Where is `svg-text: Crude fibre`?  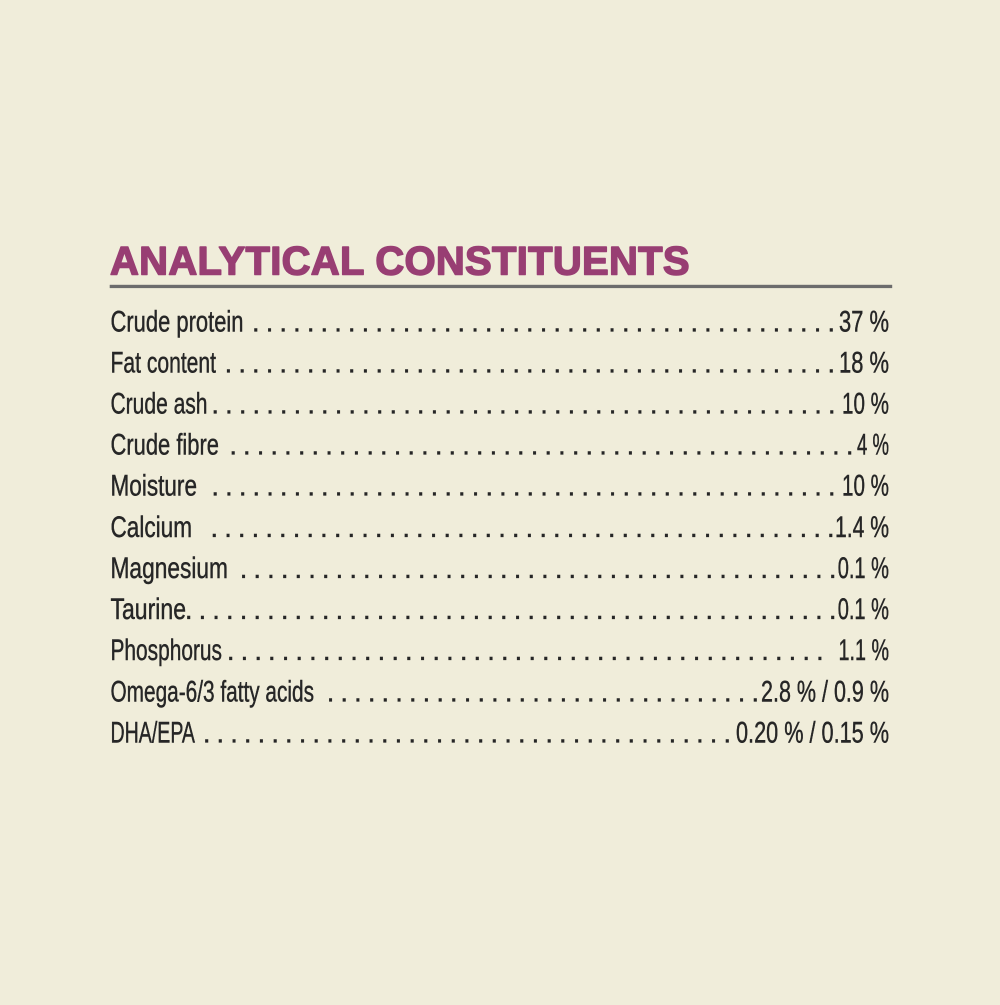
svg-text: Crude fibre is located at coordinates (165, 445).